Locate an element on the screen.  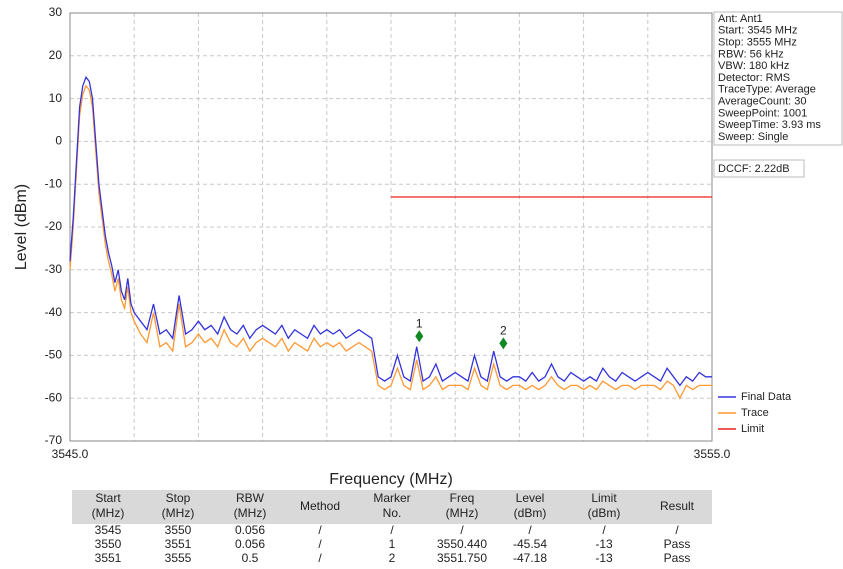
info-line: Stop: 3555 MHz is located at coordinates (757, 43).